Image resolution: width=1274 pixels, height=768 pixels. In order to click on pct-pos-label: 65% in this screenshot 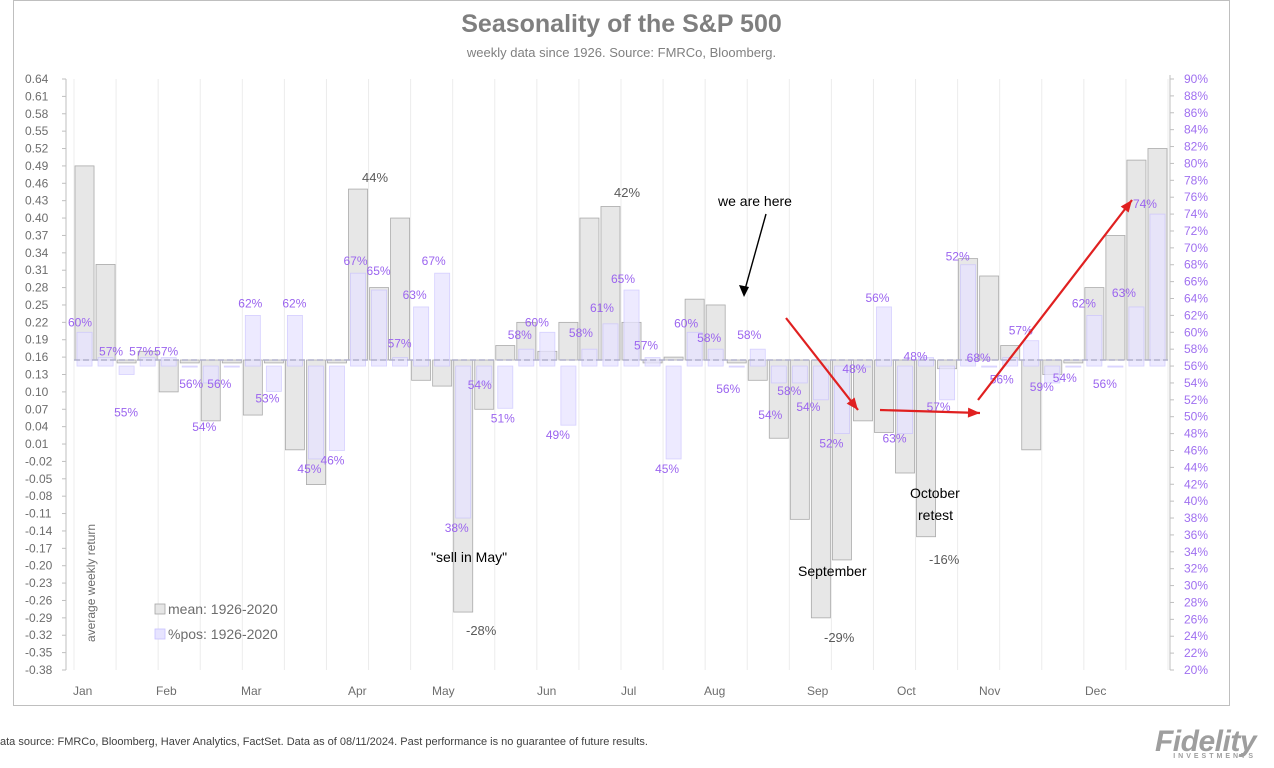, I will do `click(623, 279)`.